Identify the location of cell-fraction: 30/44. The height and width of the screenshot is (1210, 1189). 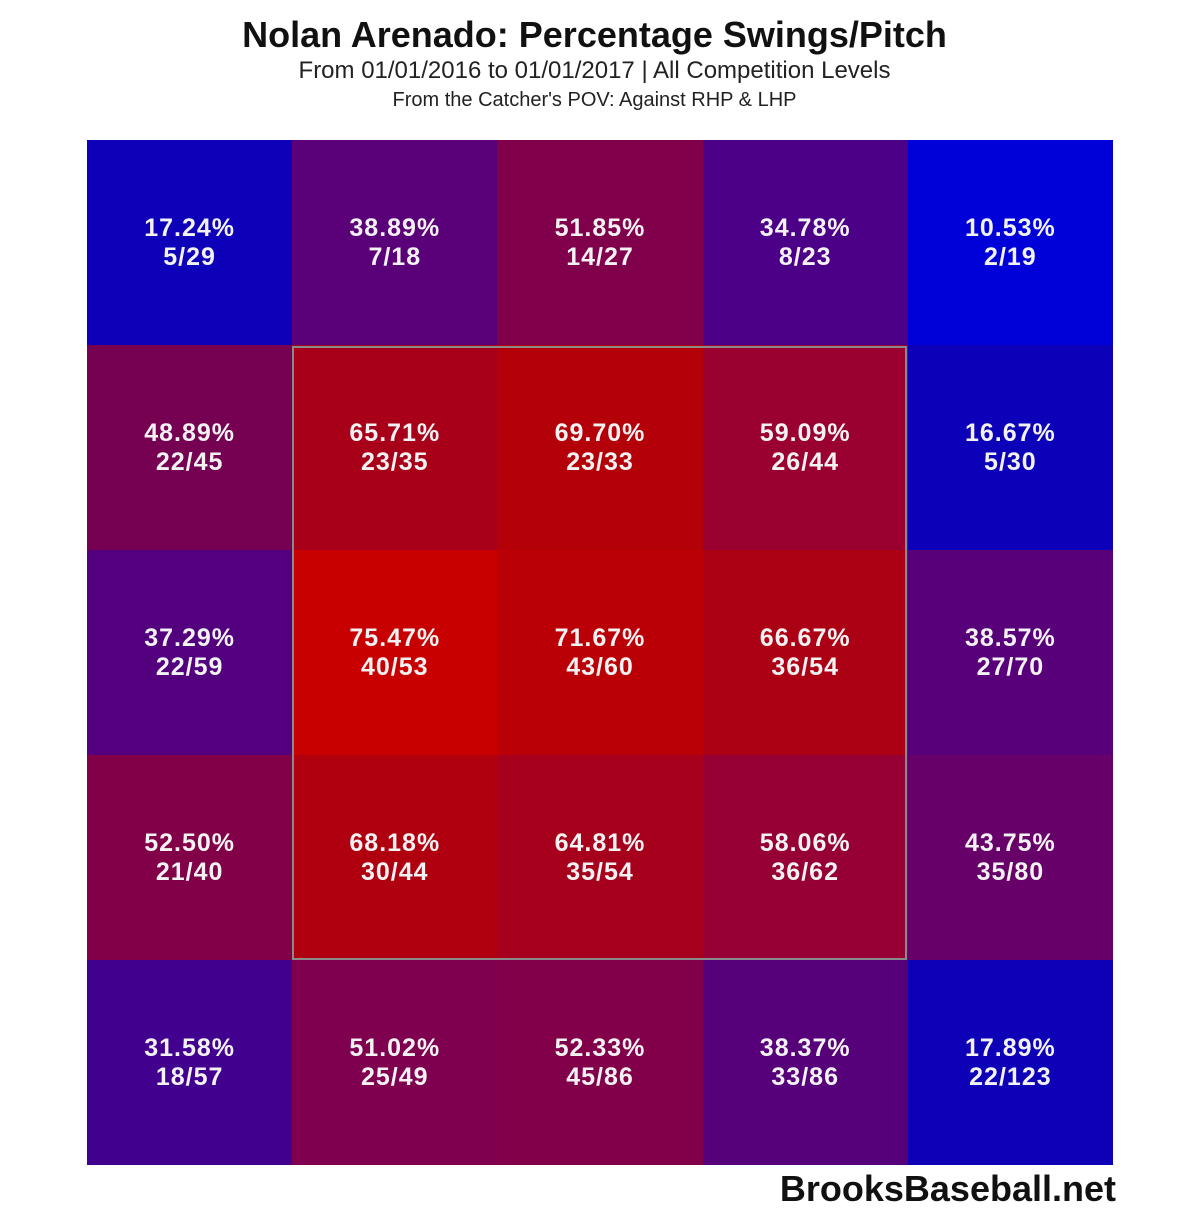
(395, 871).